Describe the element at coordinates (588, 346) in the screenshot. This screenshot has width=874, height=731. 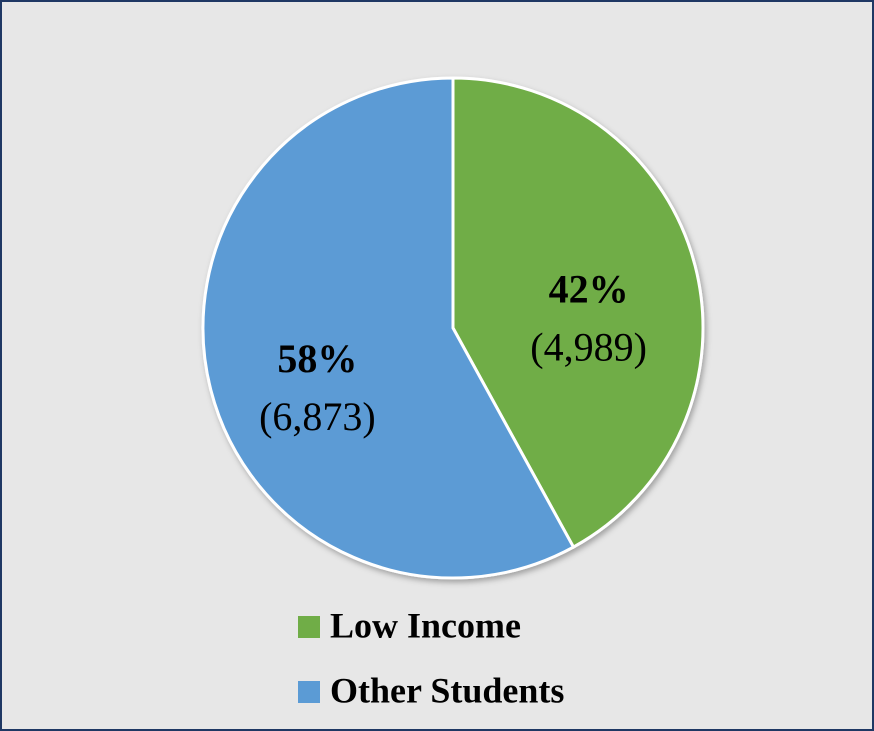
I see `slice-count-label: (4,989)` at that location.